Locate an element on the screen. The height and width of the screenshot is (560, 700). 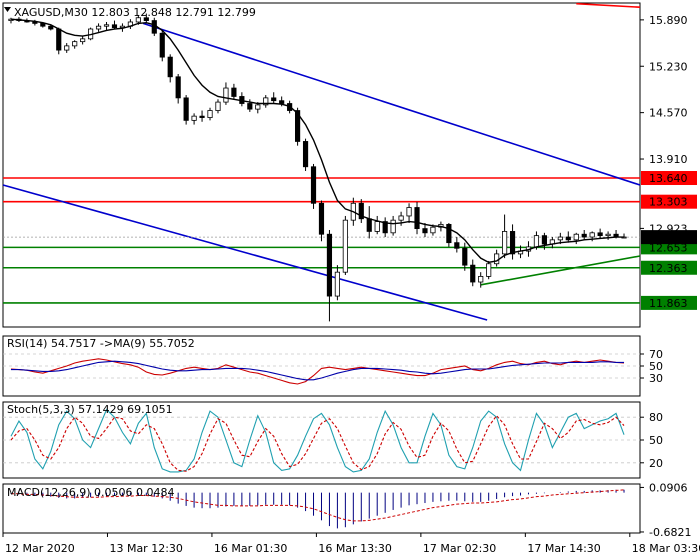
current-price-label-box is located at coordinates (669, 237).